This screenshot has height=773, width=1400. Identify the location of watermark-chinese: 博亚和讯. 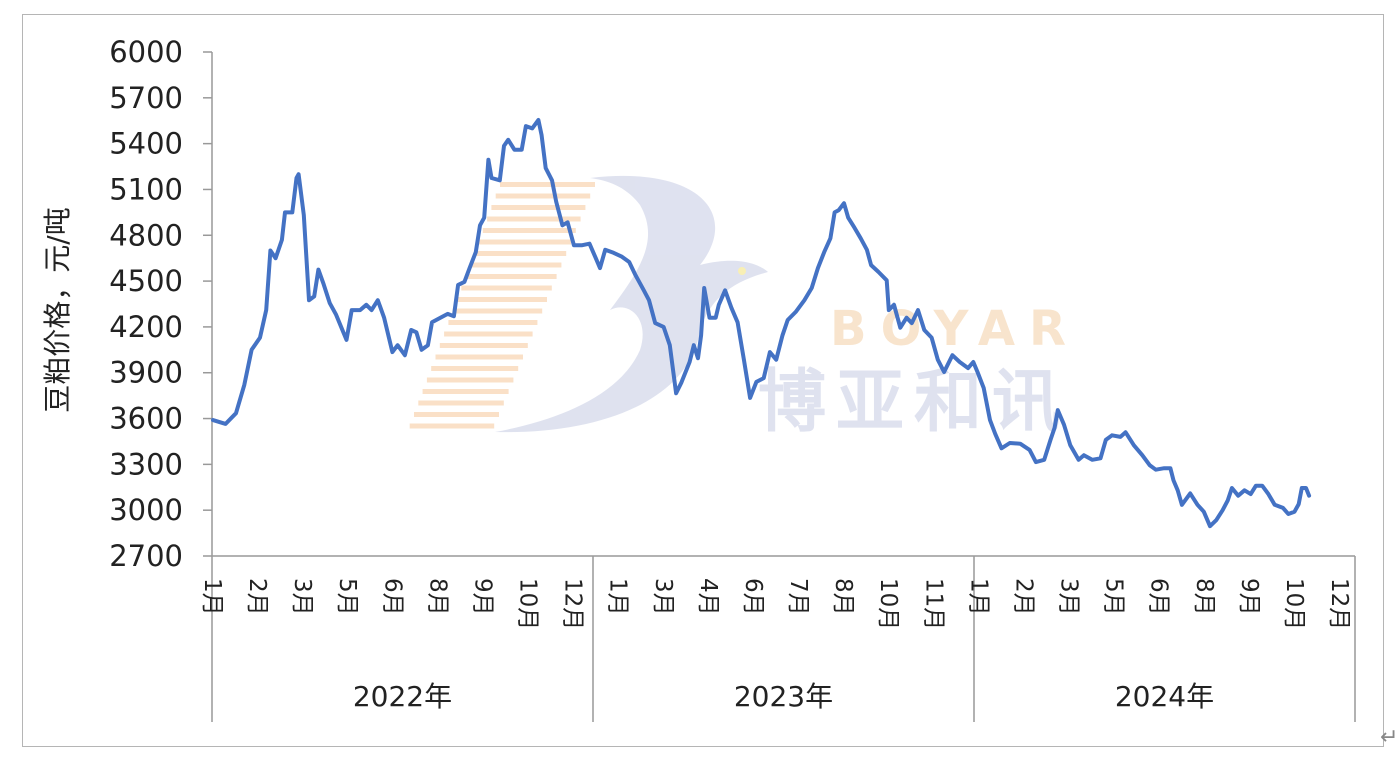
(914, 402).